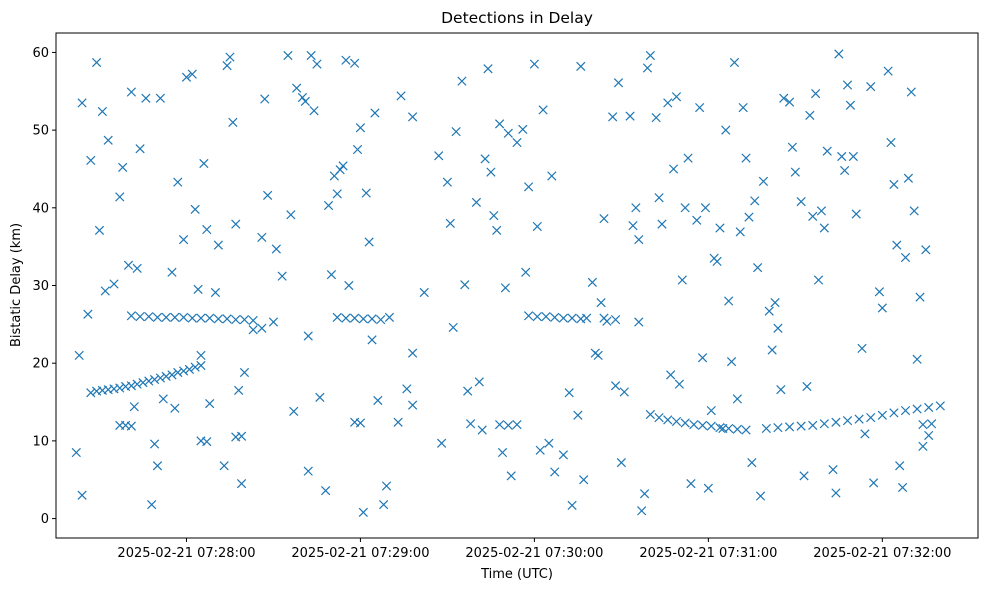  Describe the element at coordinates (40, 131) in the screenshot. I see `y-tick-label: 50` at that location.